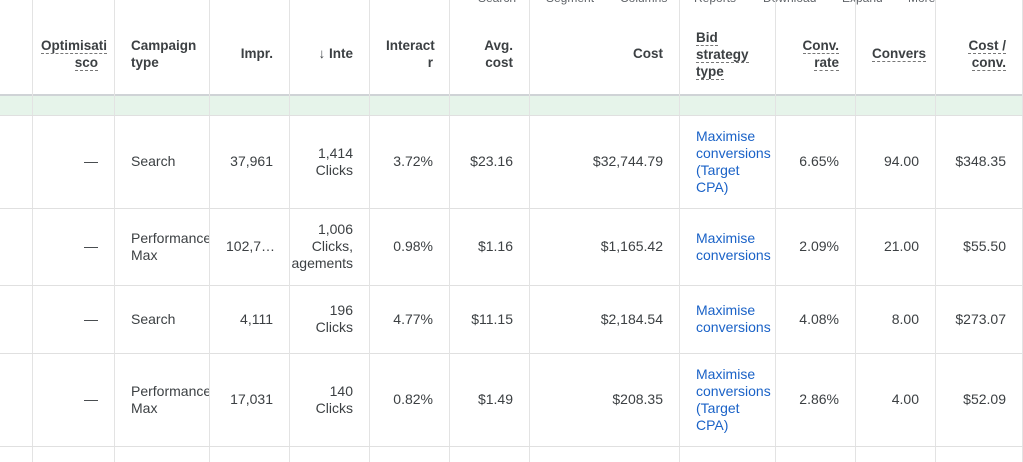 This screenshot has height=462, width=1023. I want to click on text-line: $11.15, so click(492, 318).